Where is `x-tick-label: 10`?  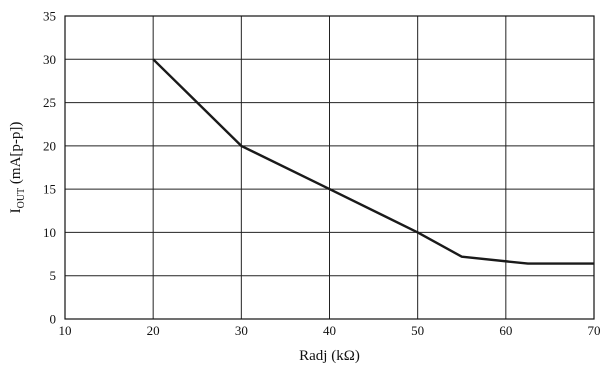 x-tick-label: 10 is located at coordinates (65, 330).